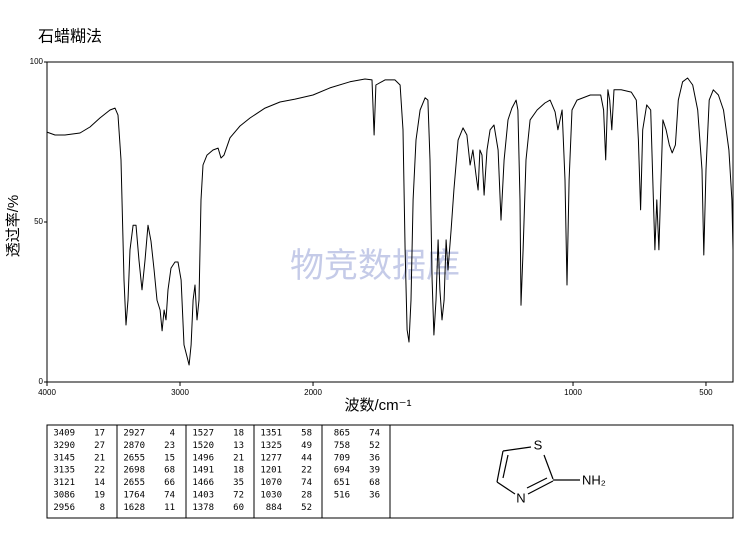 This screenshot has height=539, width=743. I want to click on x-axis-label: 波数/cm⁻¹, so click(377, 405).